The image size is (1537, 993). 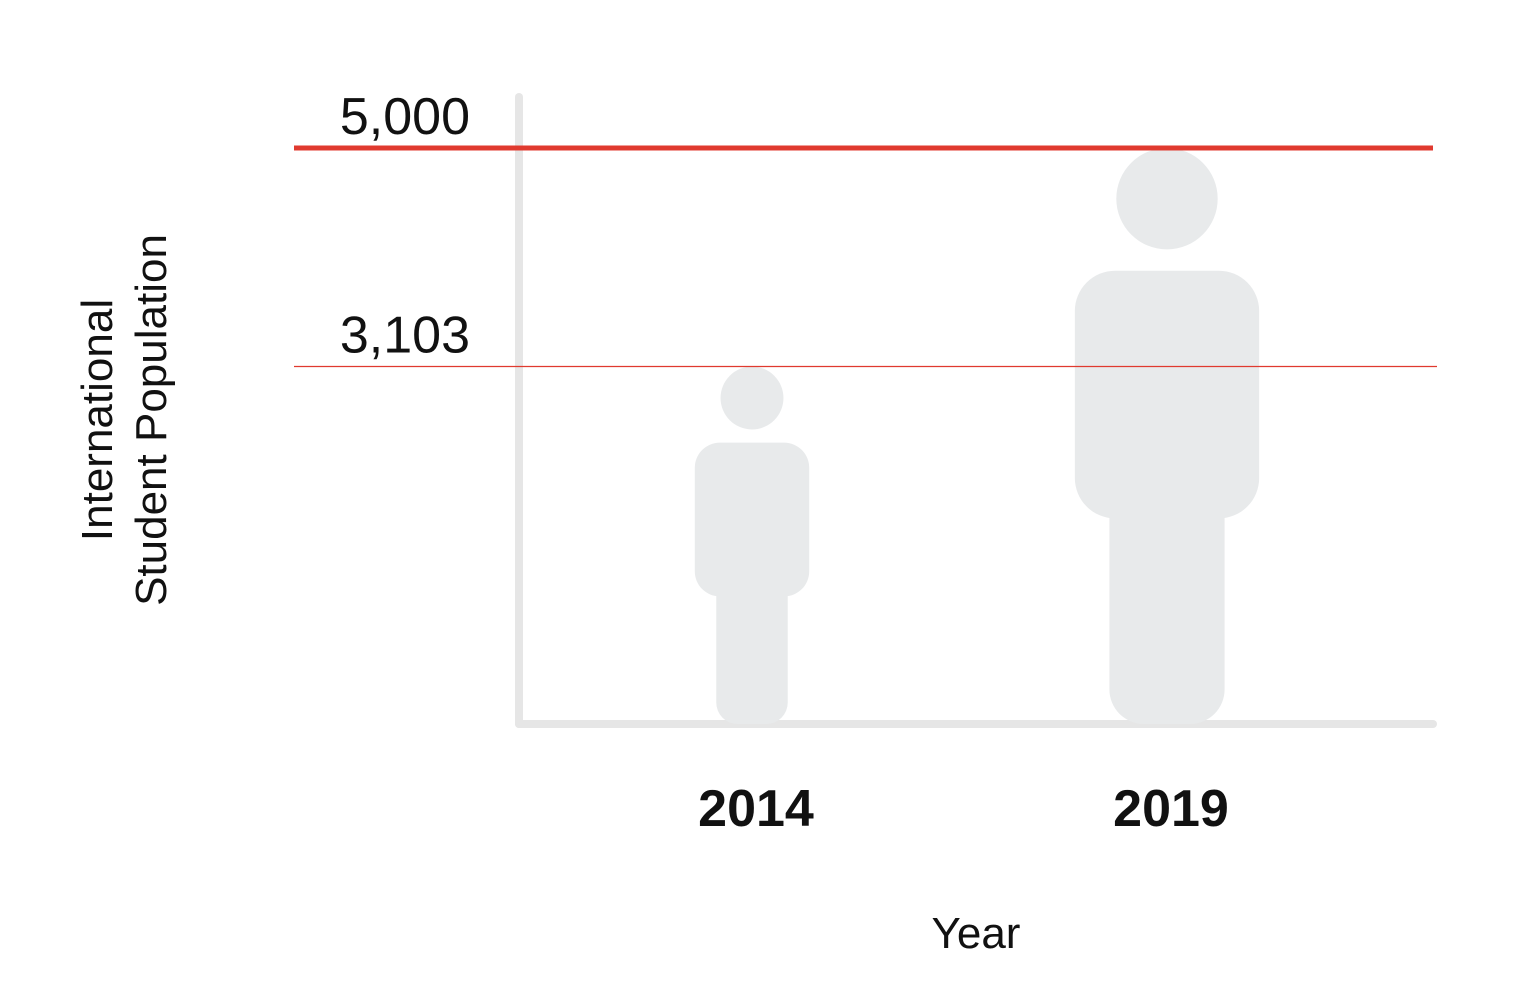 I want to click on y-axis-title: International Student Population, so click(x=124, y=420).